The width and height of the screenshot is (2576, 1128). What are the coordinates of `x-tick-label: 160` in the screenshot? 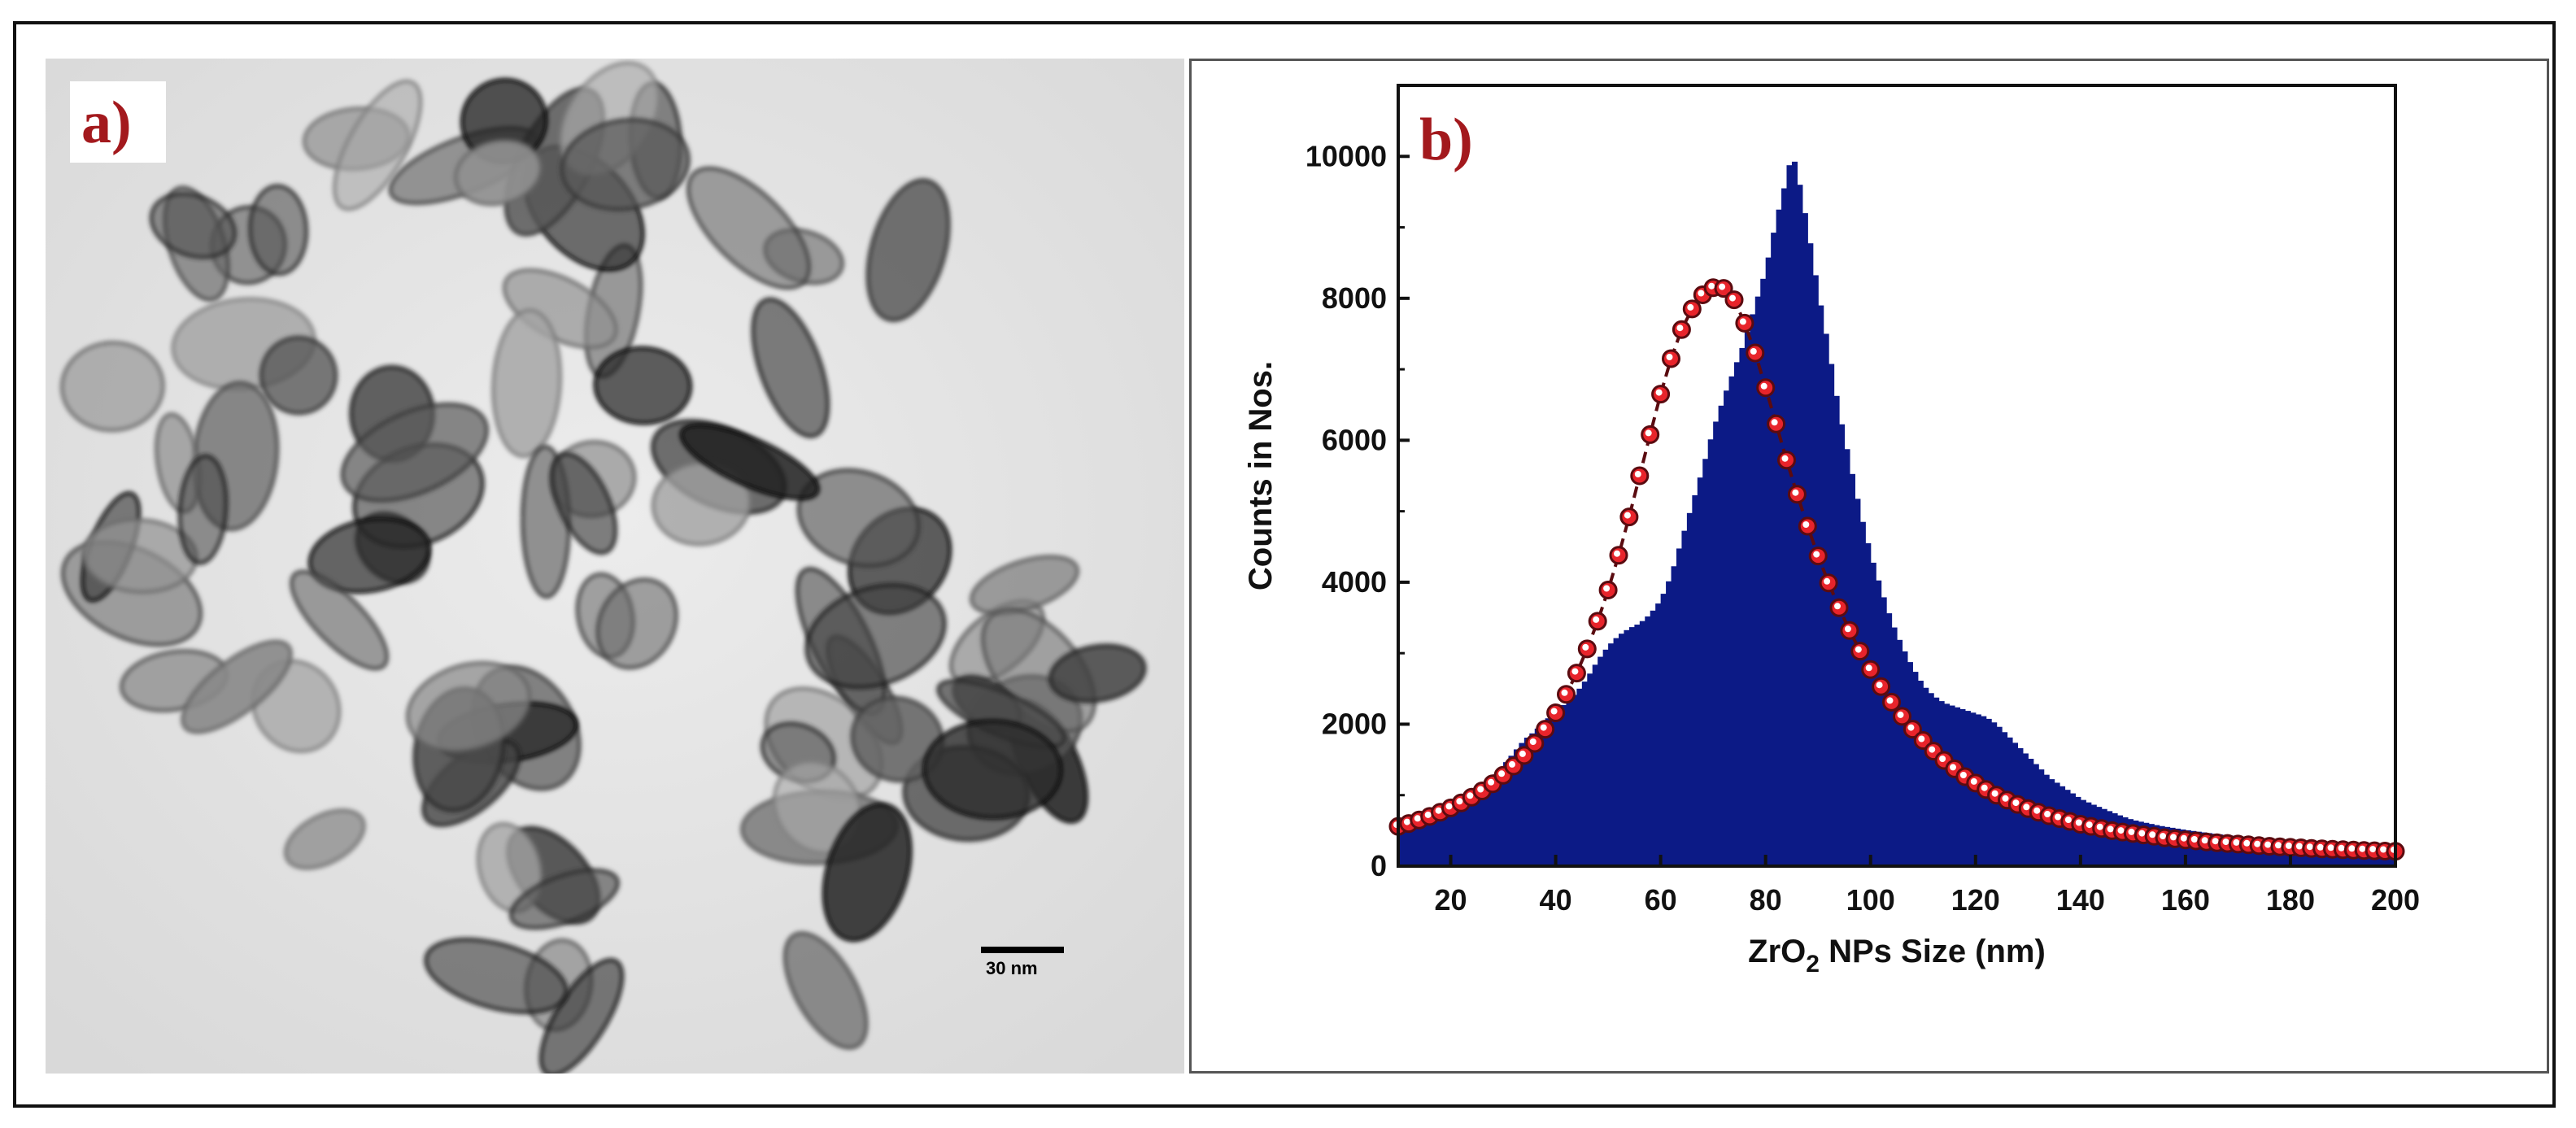 It's located at (2185, 900).